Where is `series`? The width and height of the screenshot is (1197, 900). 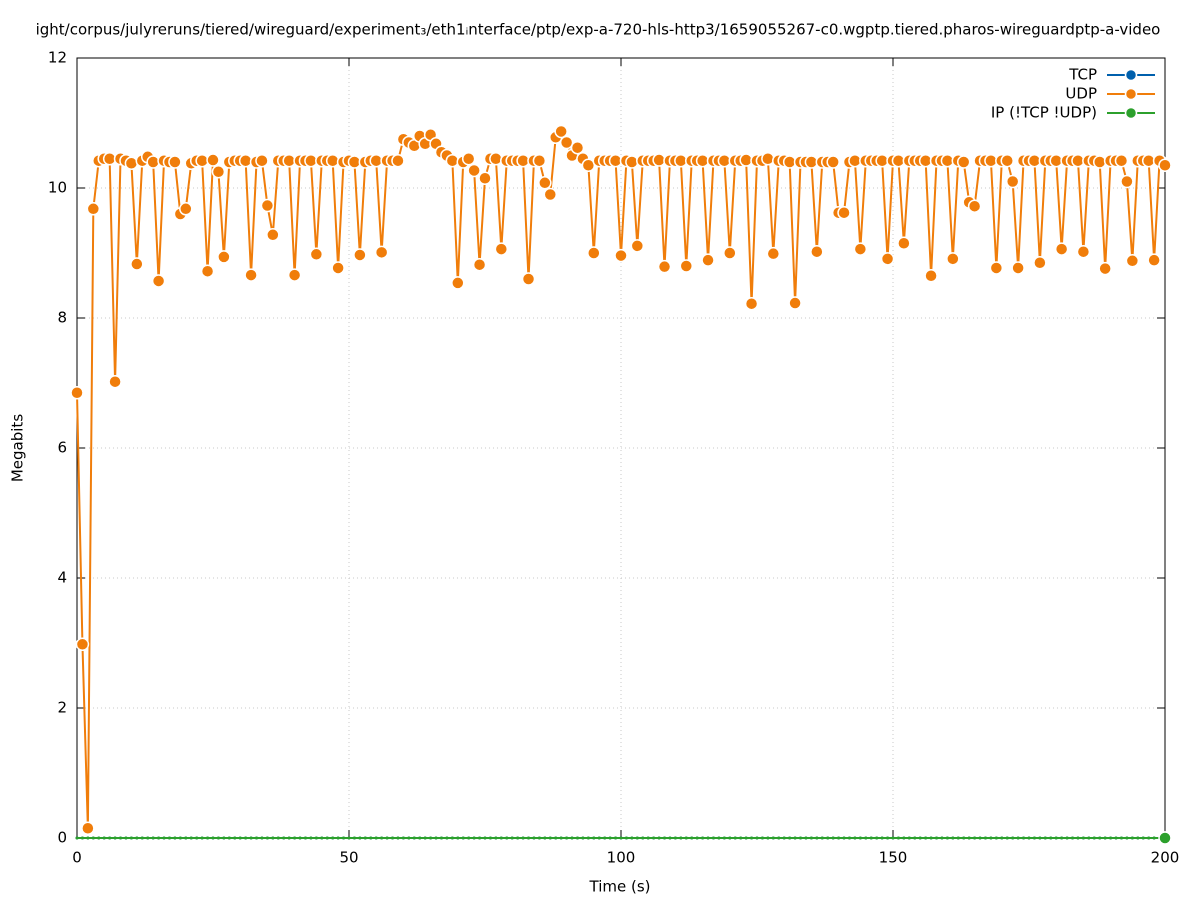 series is located at coordinates (623, 838).